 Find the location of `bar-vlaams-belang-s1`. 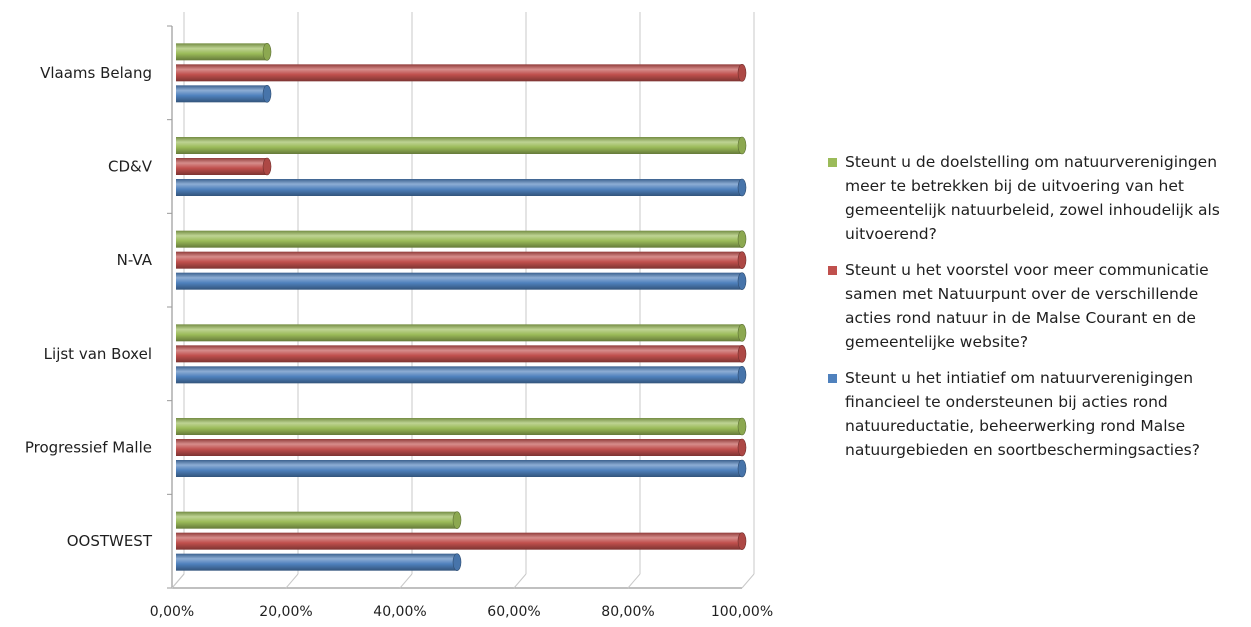

bar-vlaams-belang-s1 is located at coordinates (224, 52).